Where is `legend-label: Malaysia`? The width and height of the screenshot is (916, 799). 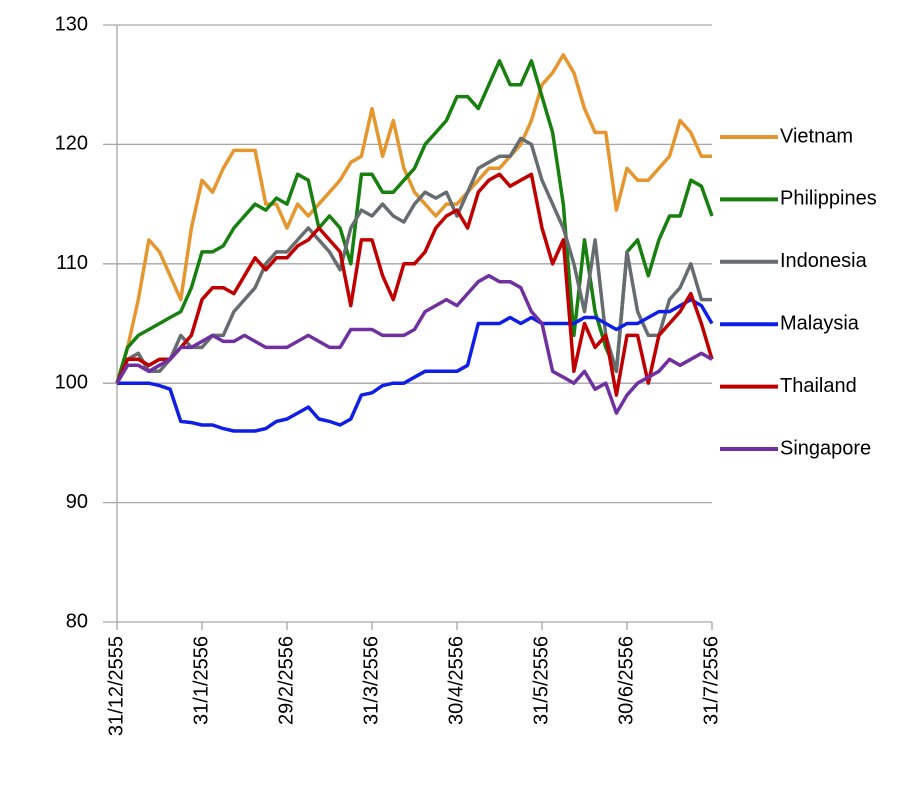 legend-label: Malaysia is located at coordinates (820, 323).